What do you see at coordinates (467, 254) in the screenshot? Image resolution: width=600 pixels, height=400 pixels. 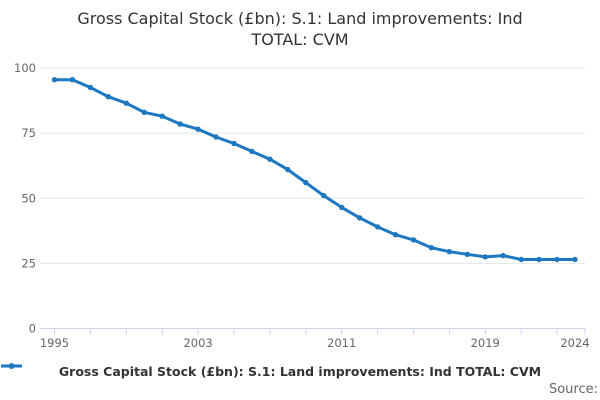 I see `data-point-2018` at bounding box center [467, 254].